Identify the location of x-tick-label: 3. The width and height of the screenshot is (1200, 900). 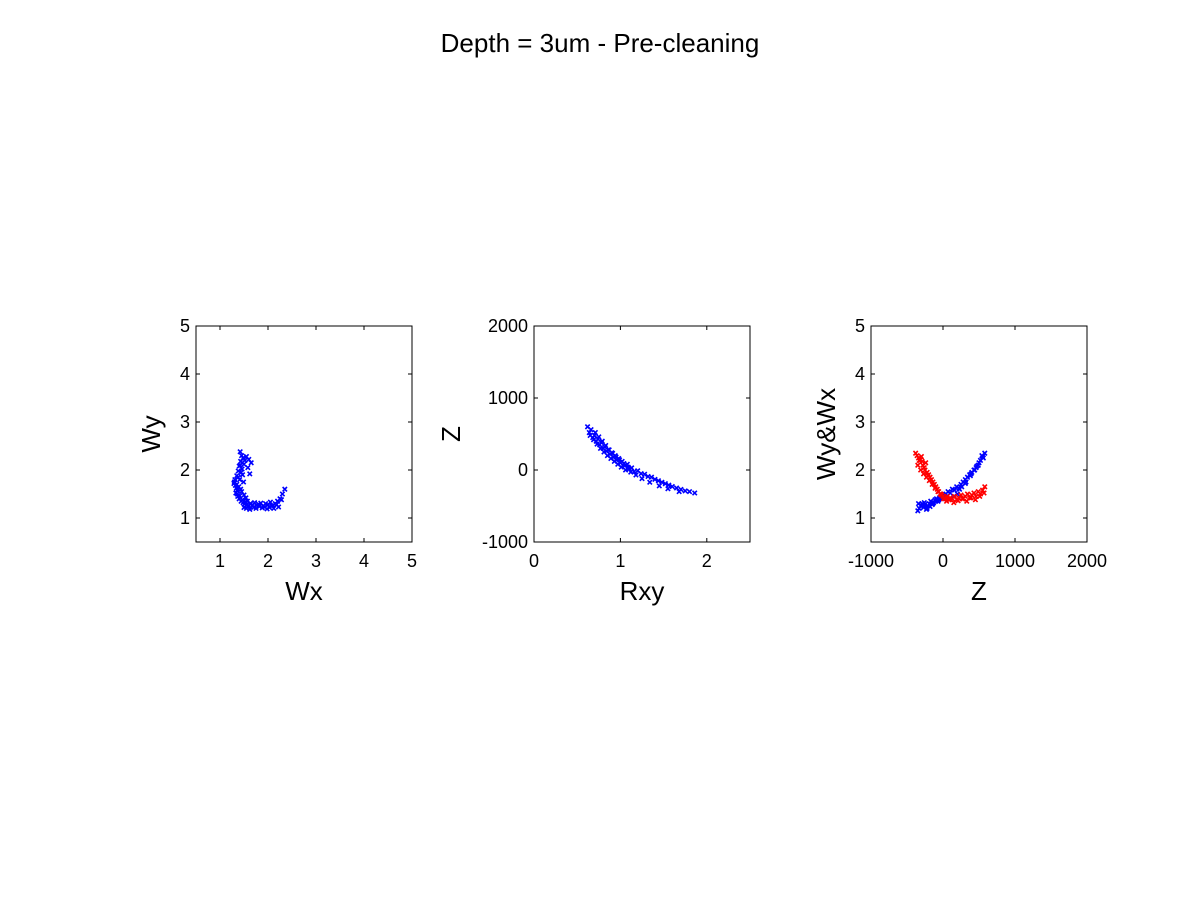
(316, 561).